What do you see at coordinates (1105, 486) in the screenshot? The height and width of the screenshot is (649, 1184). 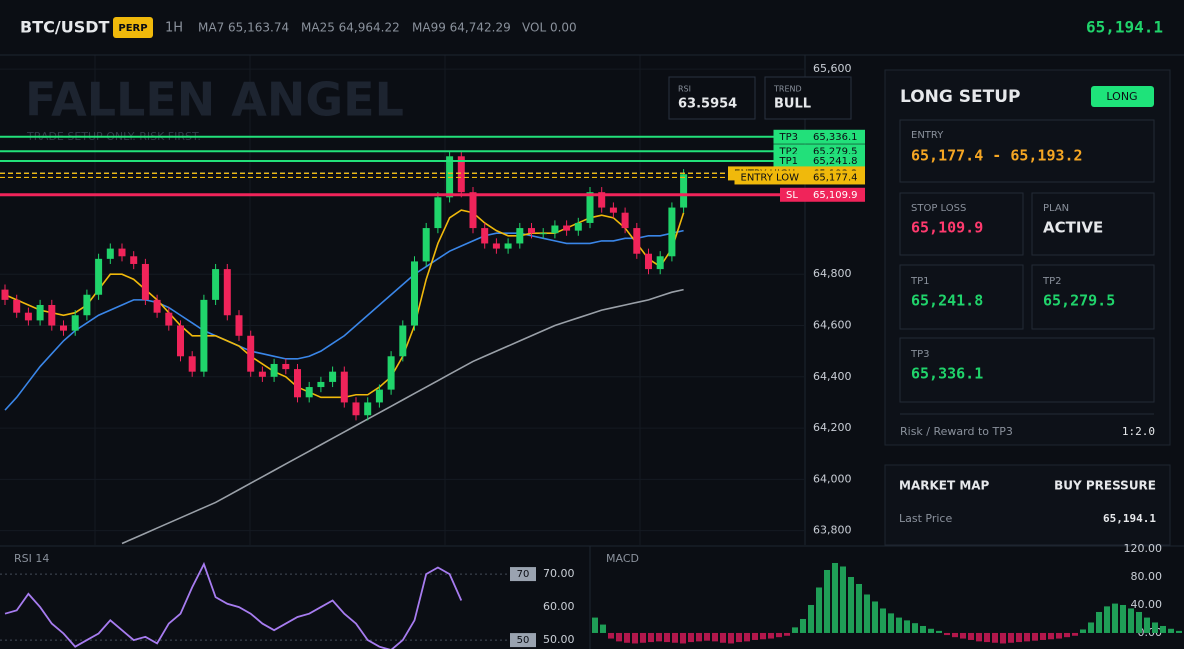 I see `map-state: BUY PRESSURE` at bounding box center [1105, 486].